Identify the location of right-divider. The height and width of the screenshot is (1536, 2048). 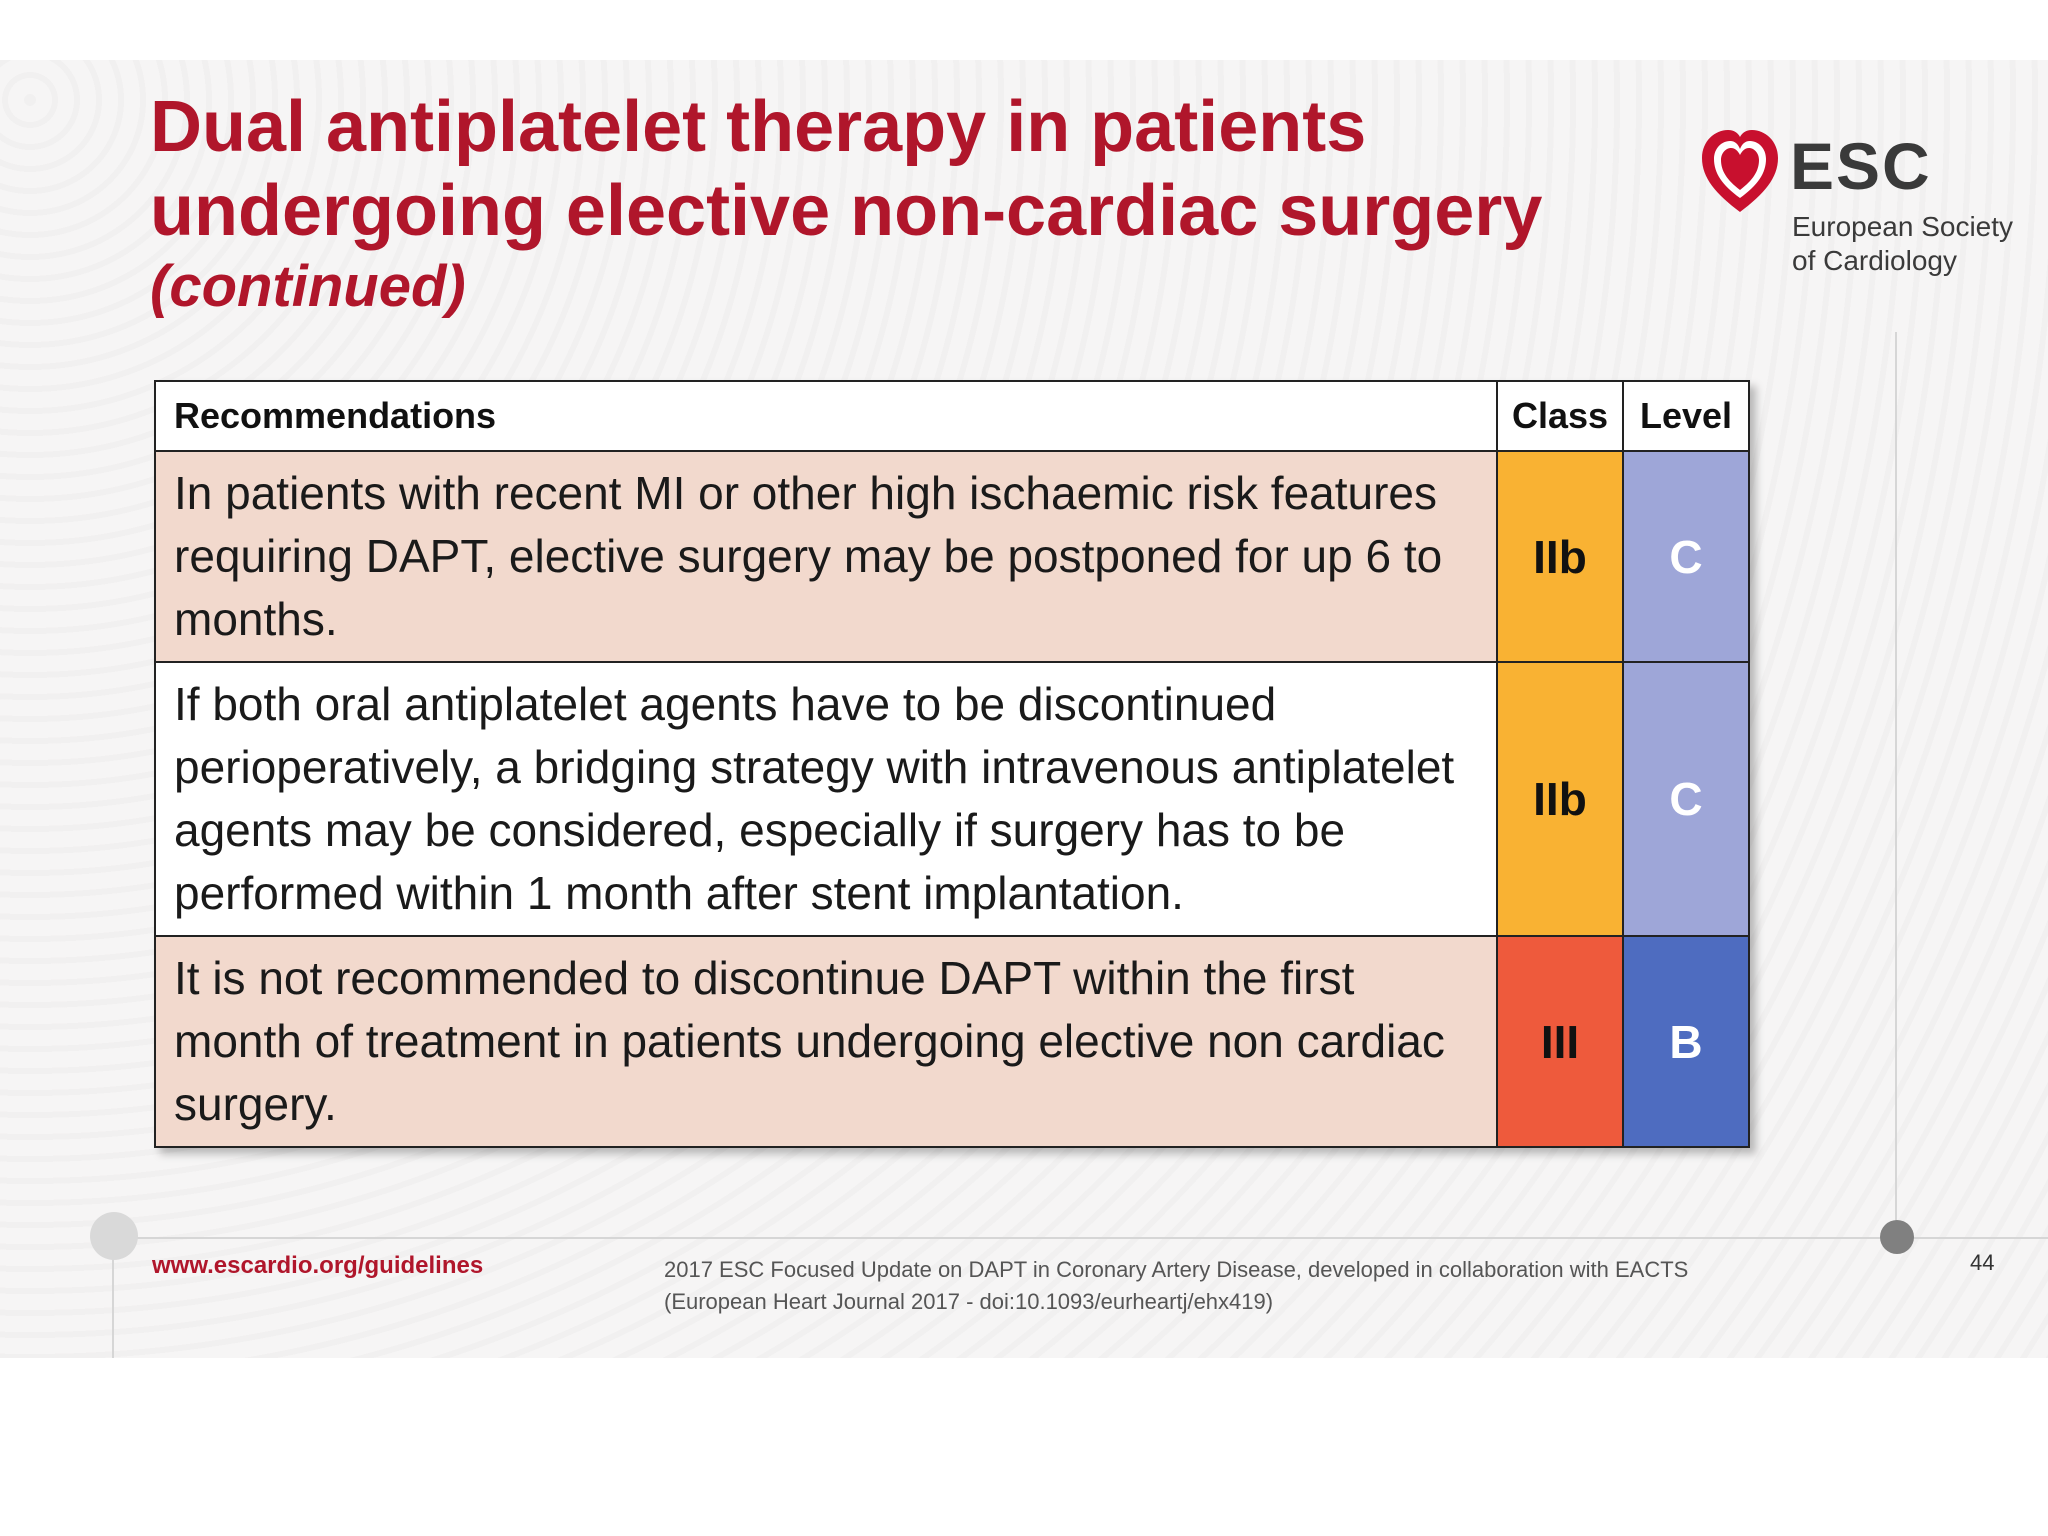
(1896, 785).